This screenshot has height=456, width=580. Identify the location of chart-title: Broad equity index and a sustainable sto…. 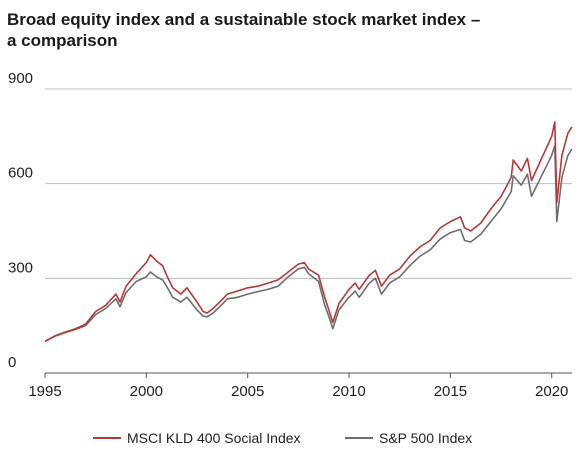
(287, 30).